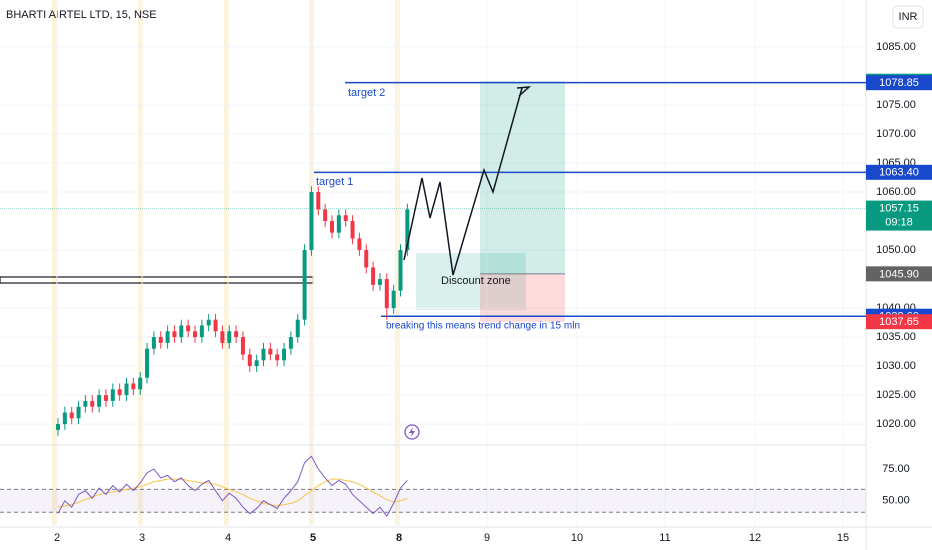  What do you see at coordinates (896, 501) in the screenshot?
I see `rsi-tick-label: 50.00` at bounding box center [896, 501].